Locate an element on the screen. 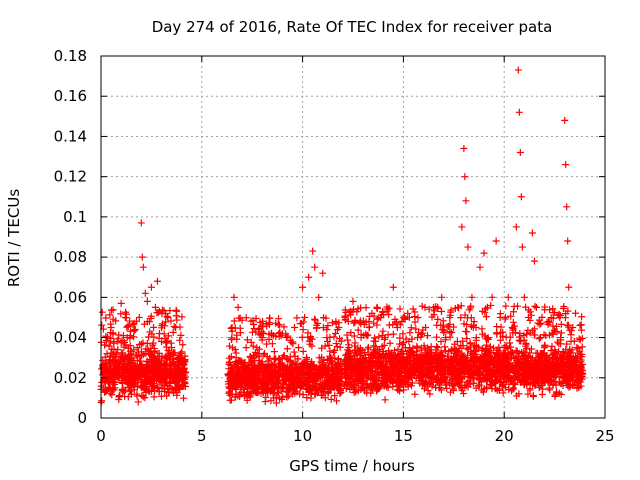 This screenshot has width=640, height=480. y-tick-label: 0.18 is located at coordinates (70, 56).